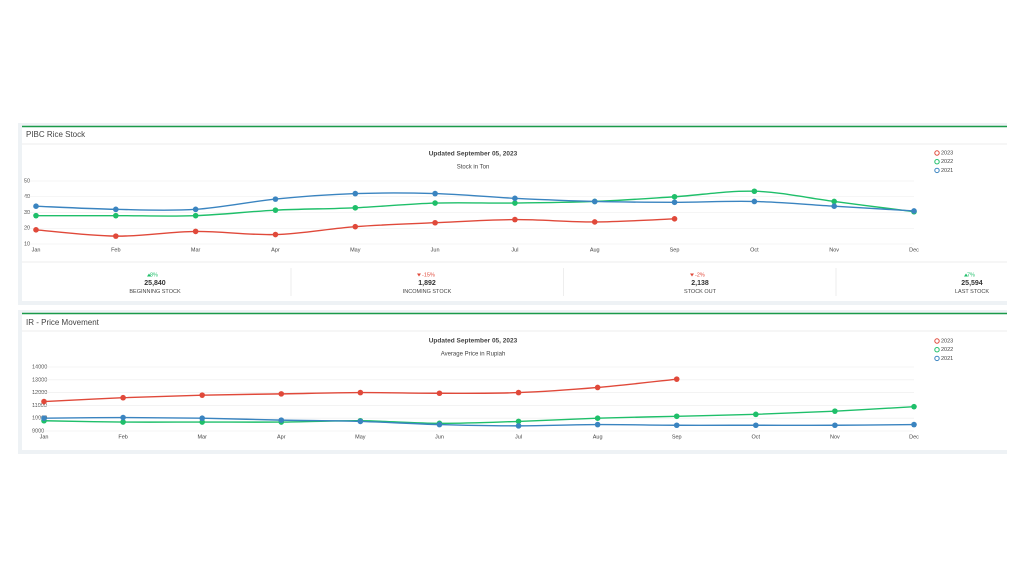  What do you see at coordinates (36, 250) in the screenshot?
I see `x-tick-label: Jan` at bounding box center [36, 250].